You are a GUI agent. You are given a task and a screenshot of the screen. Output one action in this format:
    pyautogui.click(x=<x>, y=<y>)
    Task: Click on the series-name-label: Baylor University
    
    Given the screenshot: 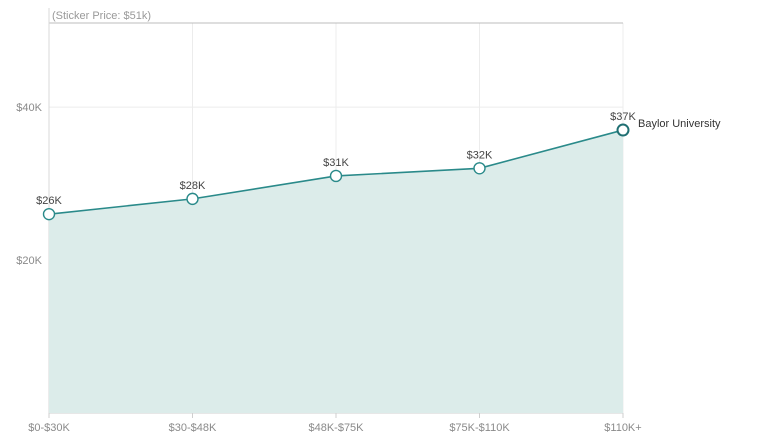 What is the action you would take?
    pyautogui.click(x=679, y=124)
    